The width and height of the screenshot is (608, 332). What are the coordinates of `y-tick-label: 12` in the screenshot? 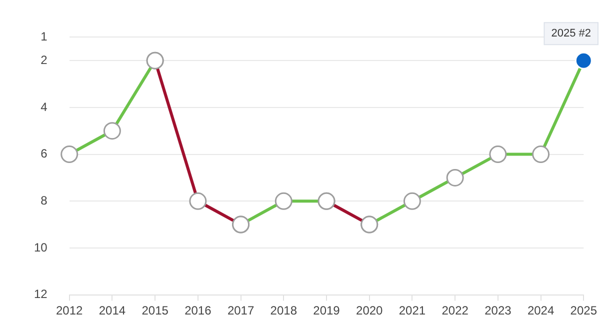 It's located at (41, 294).